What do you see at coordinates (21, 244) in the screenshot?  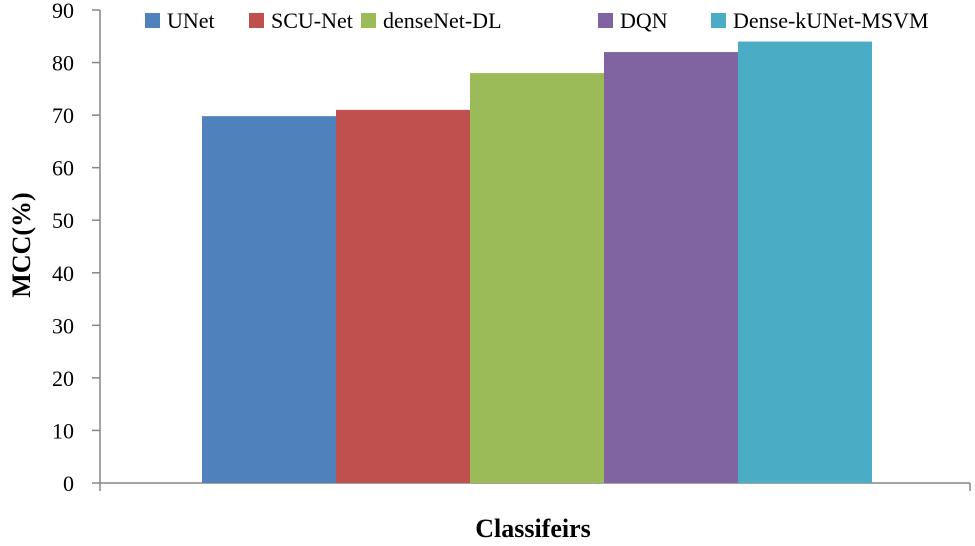 I see `y-axis-title: MCC(%)` at bounding box center [21, 244].